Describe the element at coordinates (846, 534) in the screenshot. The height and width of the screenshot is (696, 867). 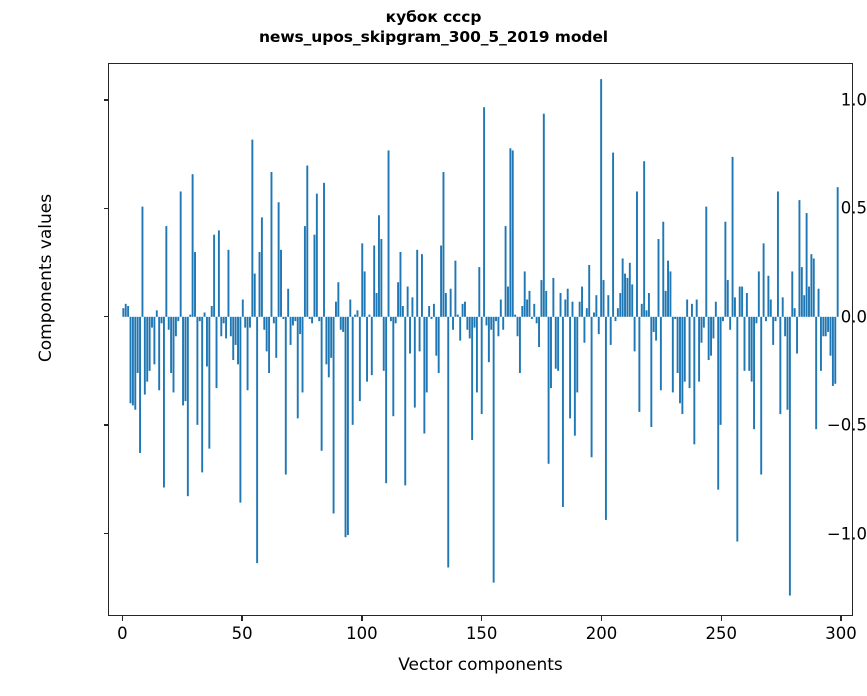
I see `y-tick-label: −1.0` at that location.